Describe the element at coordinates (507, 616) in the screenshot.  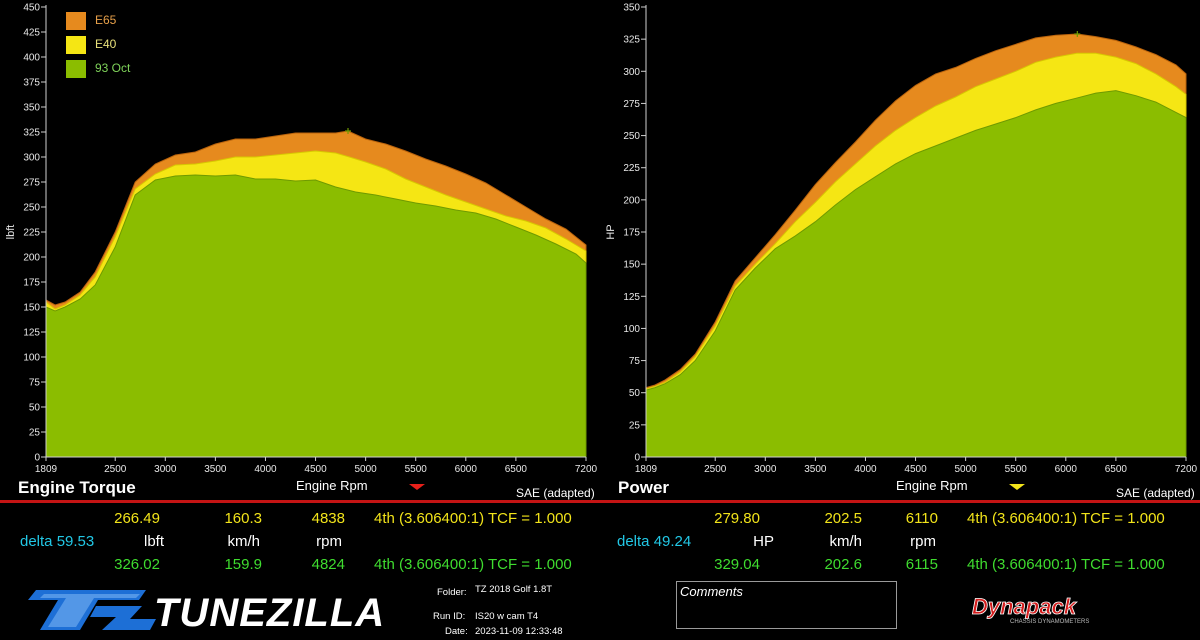
I see `runid-value: IS20 w cam T4` at that location.